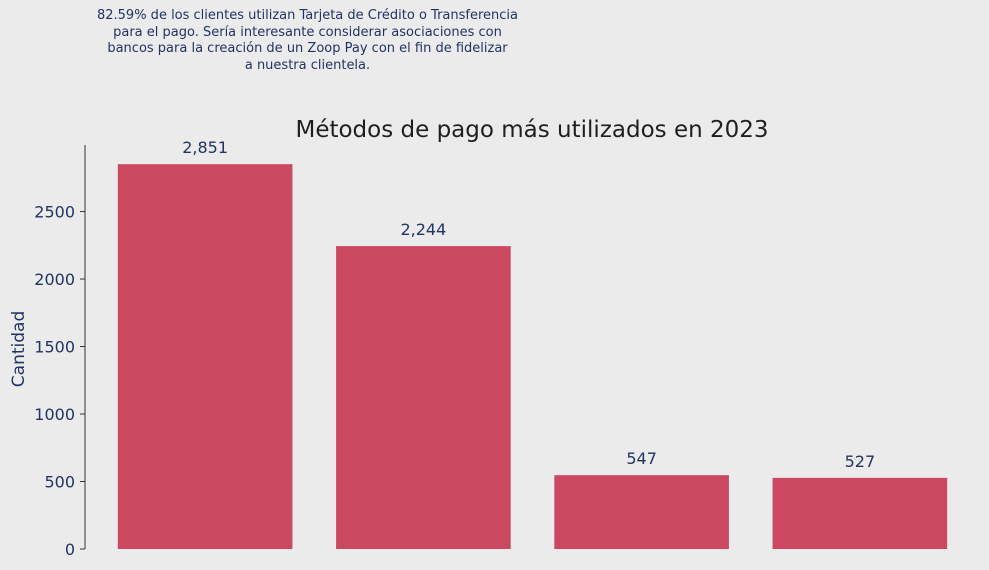  What do you see at coordinates (59, 482) in the screenshot?
I see `y-tick-label: 500` at bounding box center [59, 482].